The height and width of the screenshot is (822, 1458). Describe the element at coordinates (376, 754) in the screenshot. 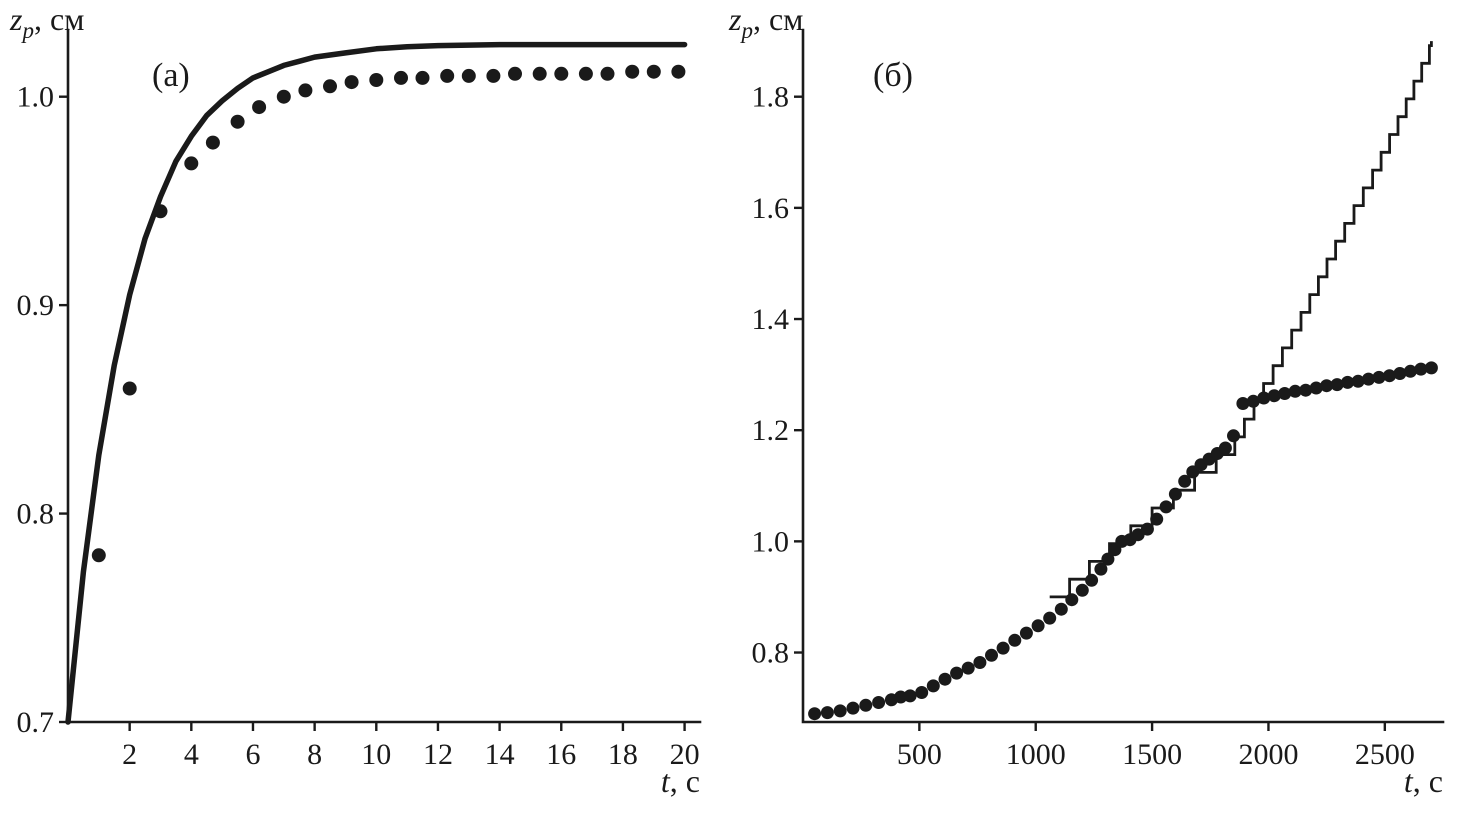

I see `x-tick-label: 10` at that location.